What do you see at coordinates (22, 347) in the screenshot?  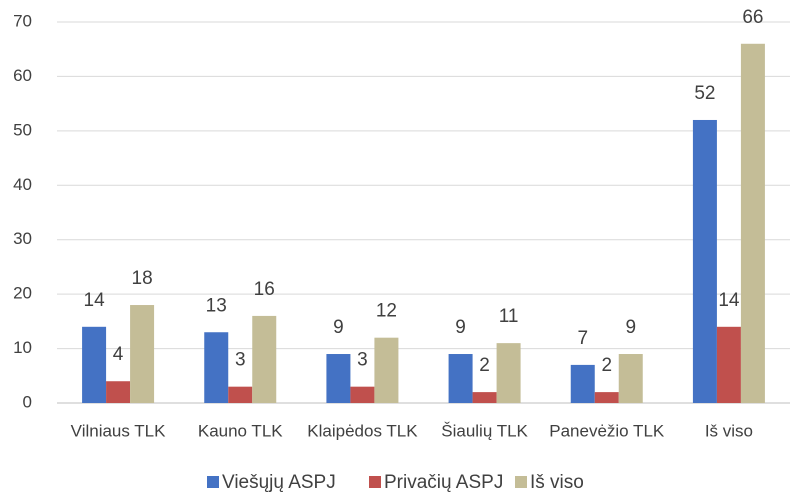 I see `y-tick-label: 10` at bounding box center [22, 347].